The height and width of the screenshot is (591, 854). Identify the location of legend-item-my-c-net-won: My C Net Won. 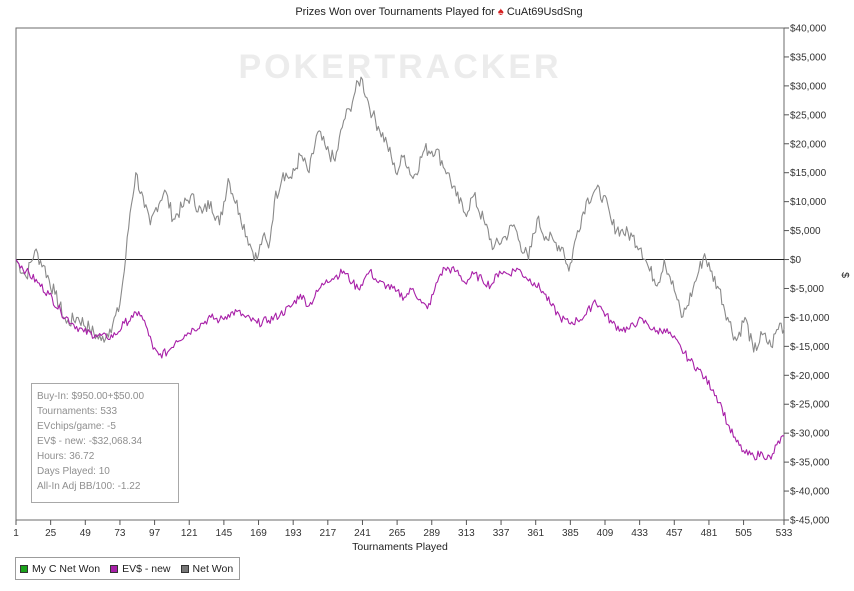
(61, 568).